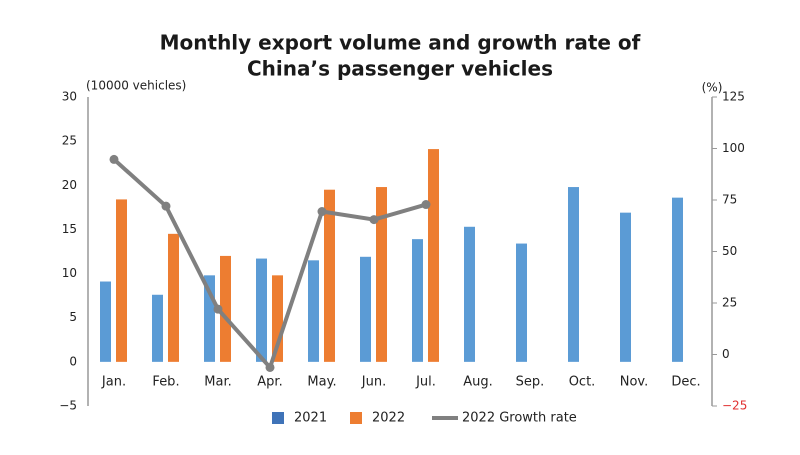 Image resolution: width=800 pixels, height=455 pixels. What do you see at coordinates (217, 382) in the screenshot?
I see `x-tick-label: Mar.` at bounding box center [217, 382].